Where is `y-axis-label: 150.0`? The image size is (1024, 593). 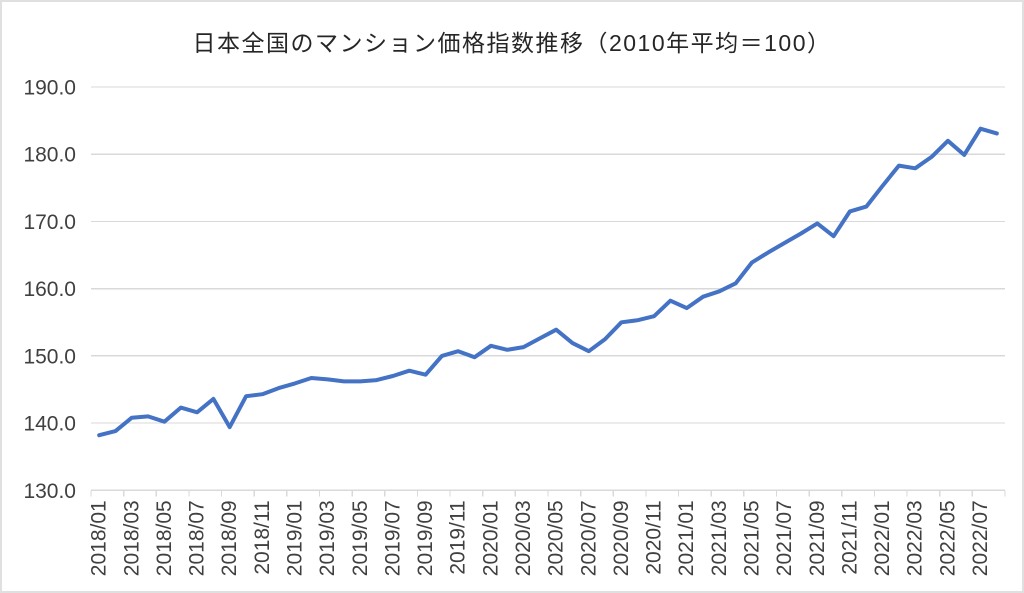
y-axis-label: 150.0 is located at coordinates (49, 356).